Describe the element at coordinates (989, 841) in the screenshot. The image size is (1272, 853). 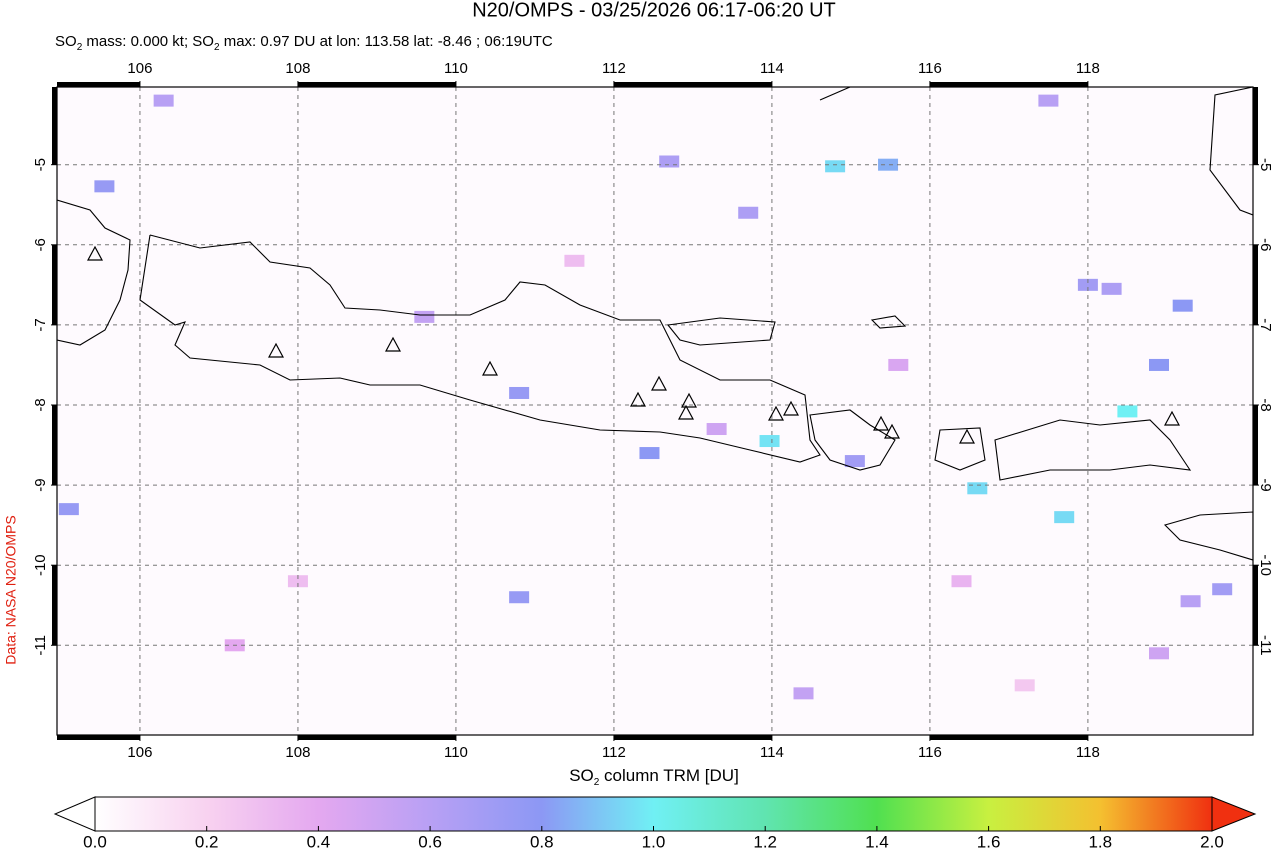
I see `colorbar-tick-label: 1.6` at that location.